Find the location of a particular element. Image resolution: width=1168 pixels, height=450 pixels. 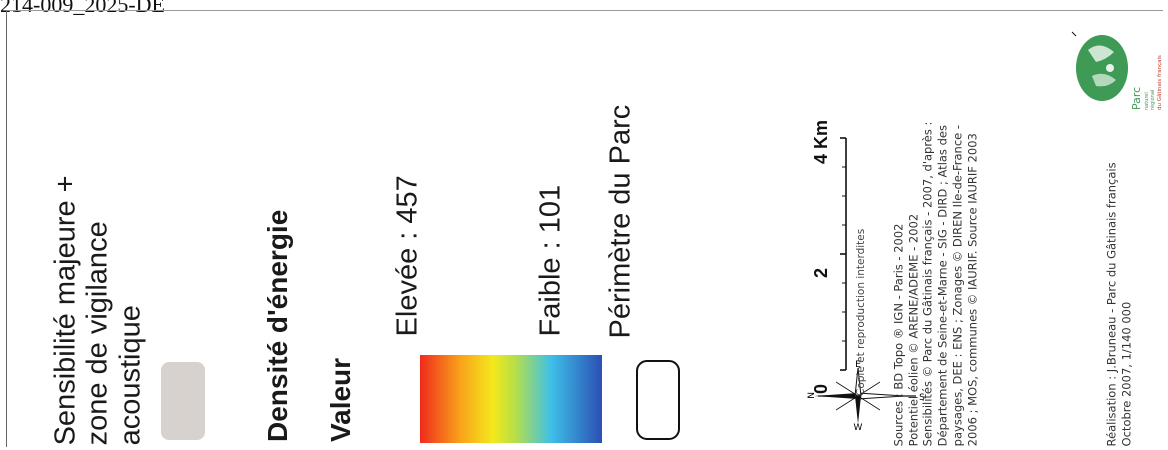

compass-w: W is located at coordinates (858, 427).